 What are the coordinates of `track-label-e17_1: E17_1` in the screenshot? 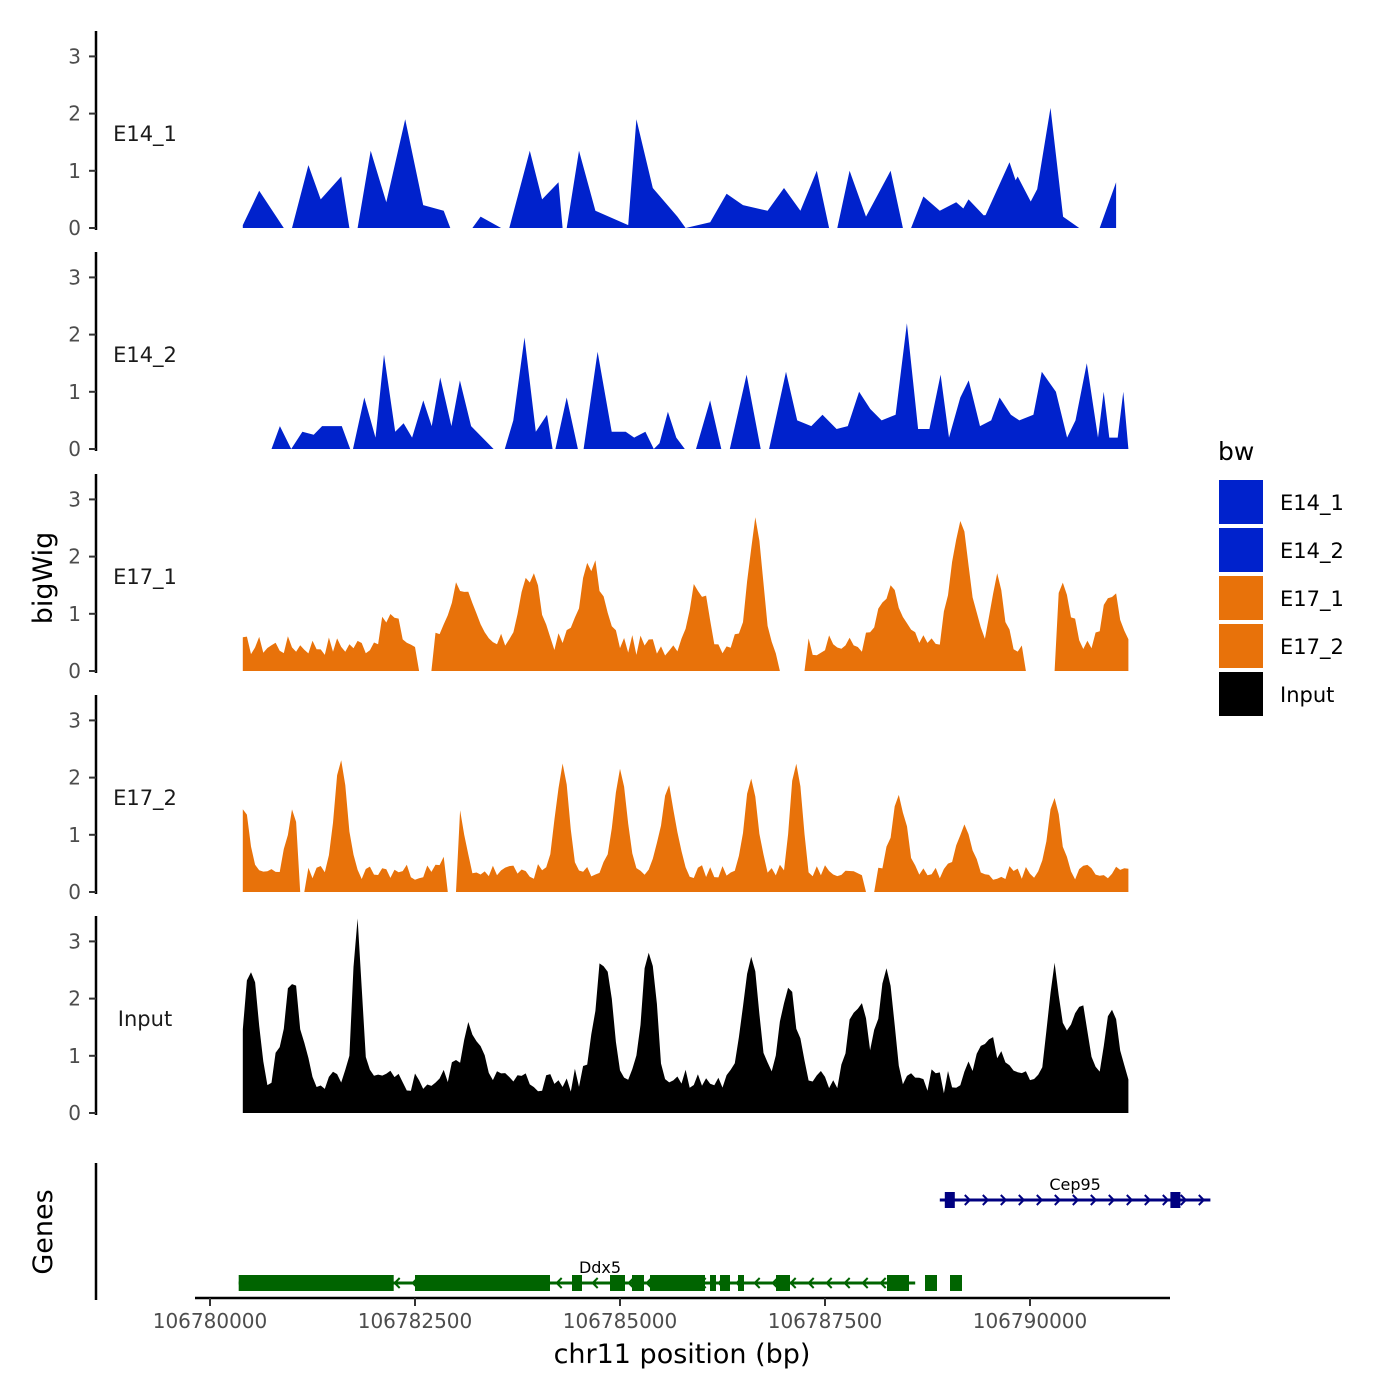 It's located at (145, 577).